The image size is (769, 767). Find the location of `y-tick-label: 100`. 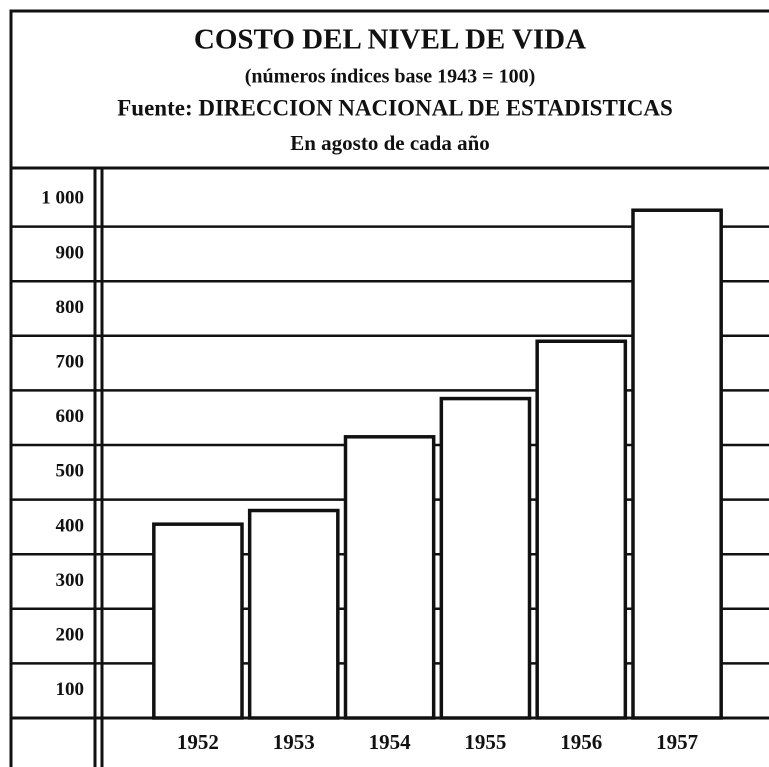

y-tick-label: 100 is located at coordinates (70, 689).